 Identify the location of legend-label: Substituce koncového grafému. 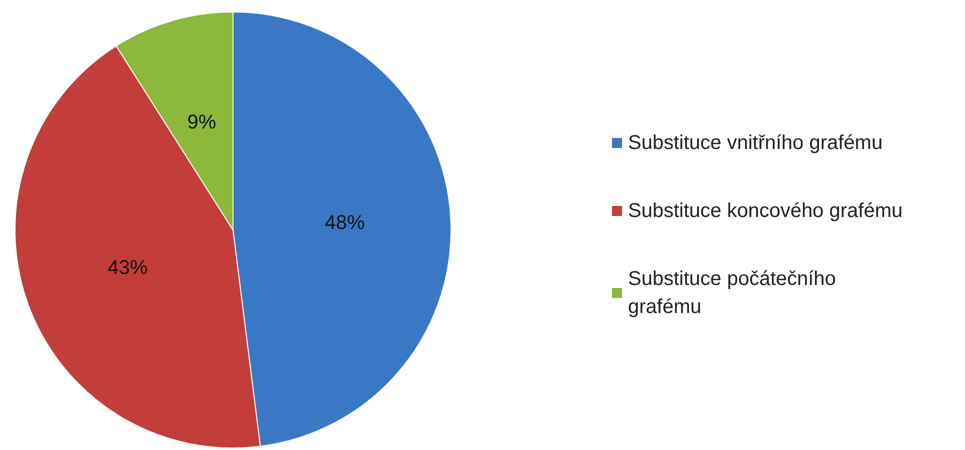
(765, 211).